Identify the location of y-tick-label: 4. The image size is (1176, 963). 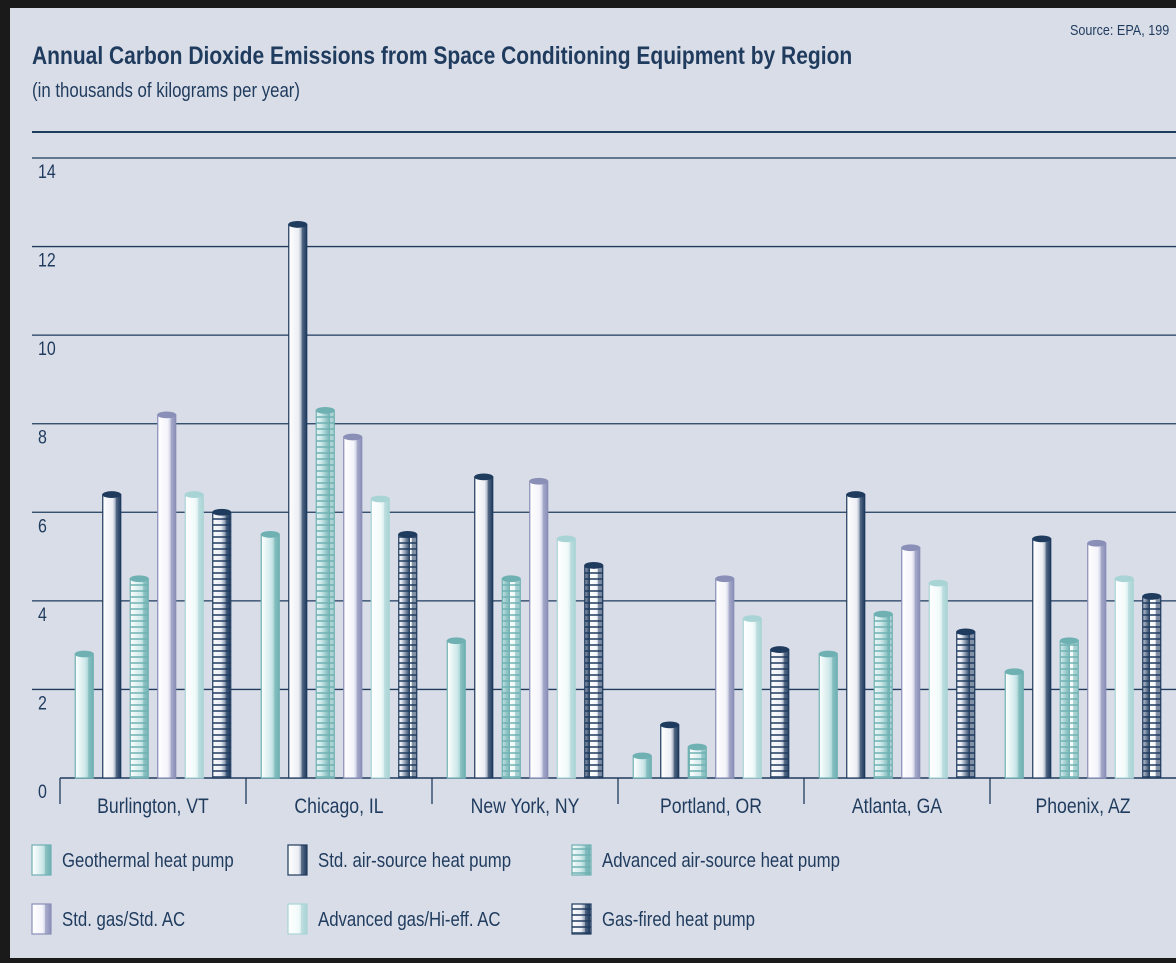
(42, 615).